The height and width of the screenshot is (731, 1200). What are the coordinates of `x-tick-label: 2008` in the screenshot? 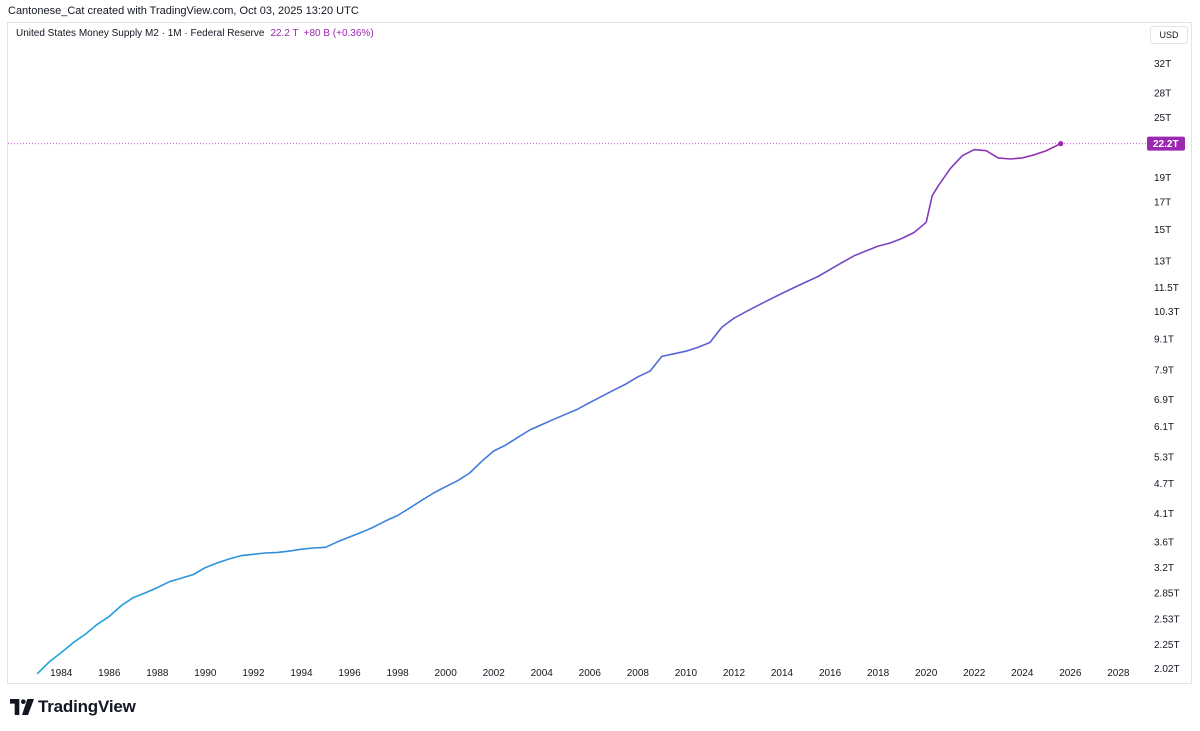 It's located at (638, 673).